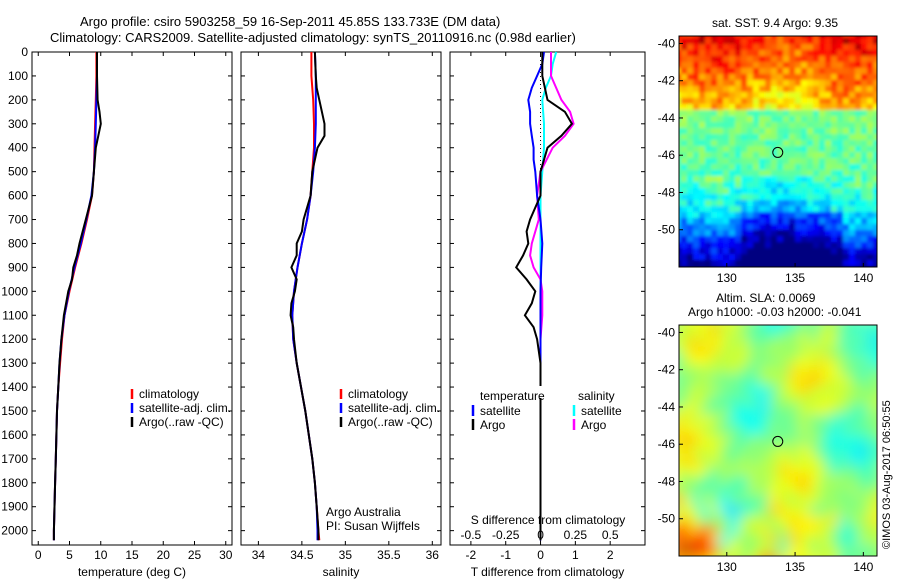 The image size is (900, 580). Describe the element at coordinates (500, 411) in the screenshot. I see `legend-label: satellite` at that location.